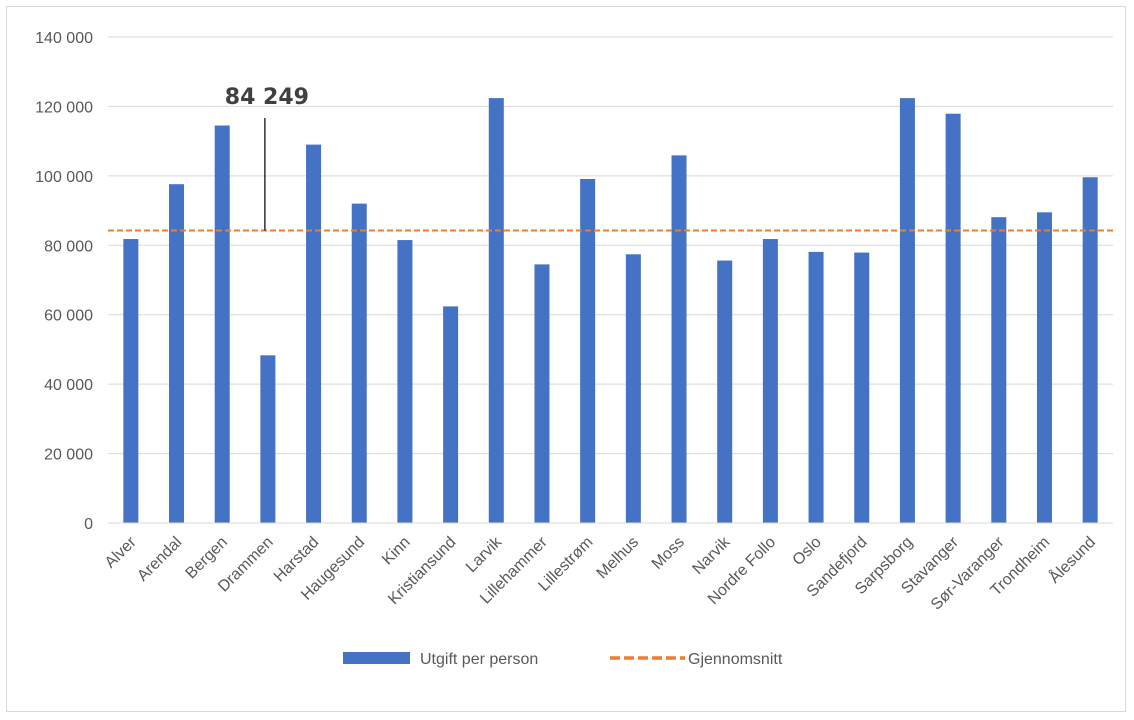  I want to click on bar-moss, so click(679, 339).